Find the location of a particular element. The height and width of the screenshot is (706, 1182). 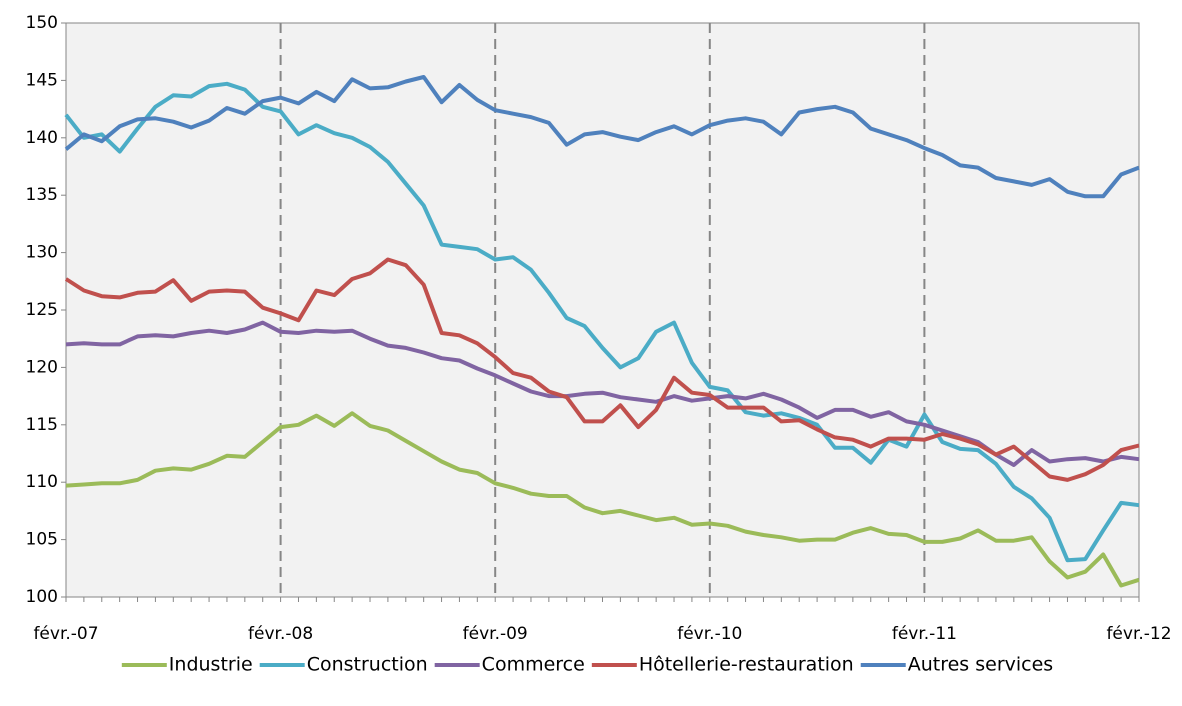

legend-label: Industrie is located at coordinates (211, 665).